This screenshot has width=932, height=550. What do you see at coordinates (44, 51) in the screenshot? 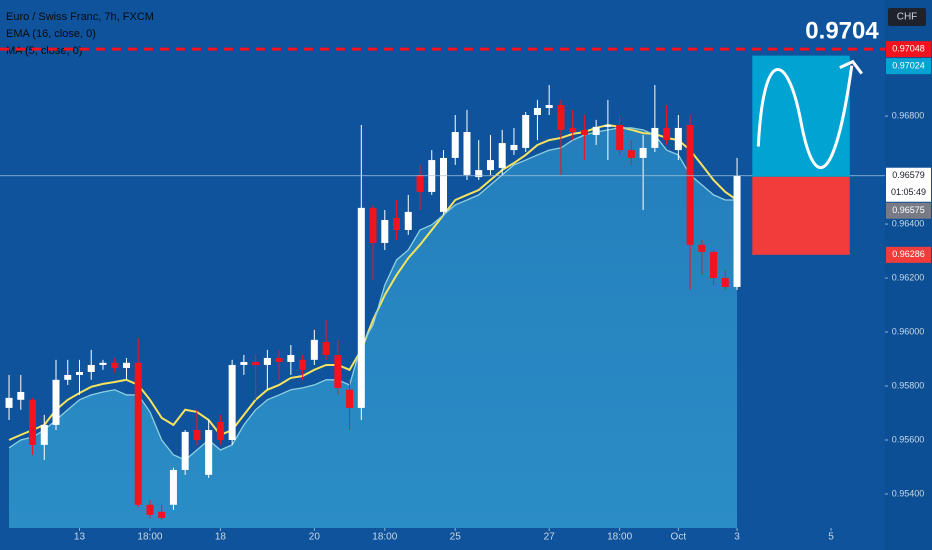
I see `legend-entry: MA (5, close, 0)` at bounding box center [44, 51].